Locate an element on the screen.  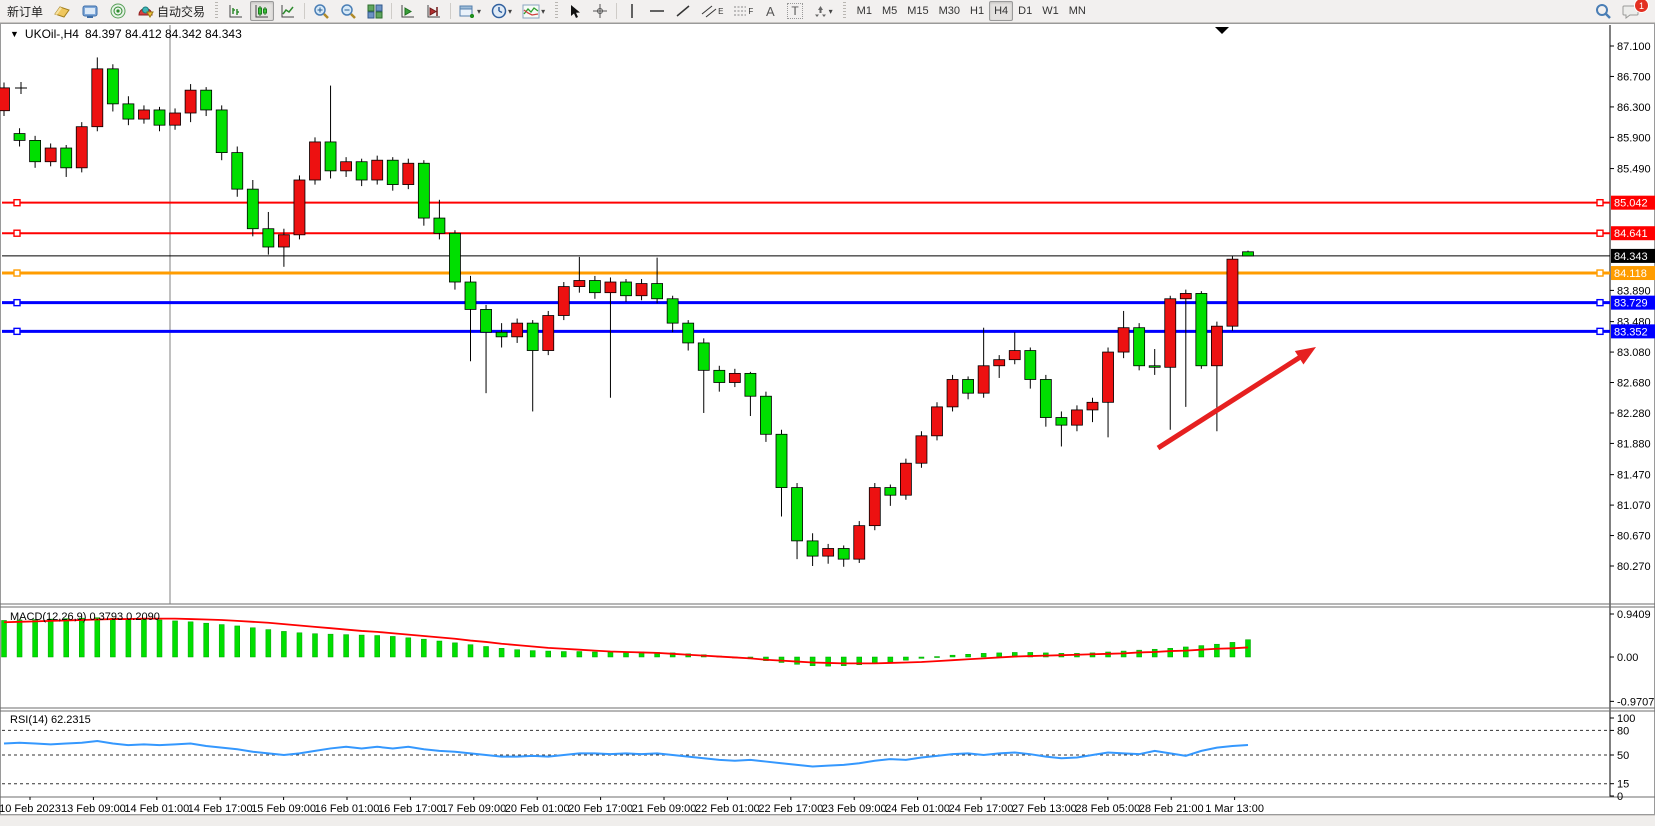
indicators-icon is located at coordinates (531, 11).